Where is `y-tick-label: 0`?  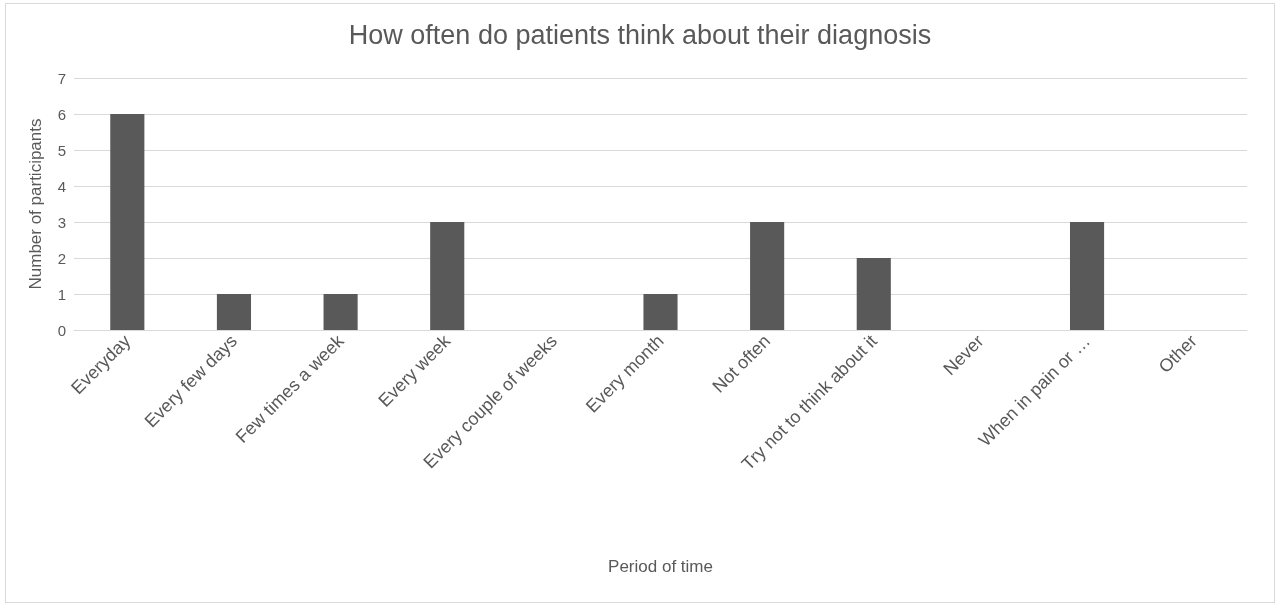
y-tick-label: 0 is located at coordinates (61, 330).